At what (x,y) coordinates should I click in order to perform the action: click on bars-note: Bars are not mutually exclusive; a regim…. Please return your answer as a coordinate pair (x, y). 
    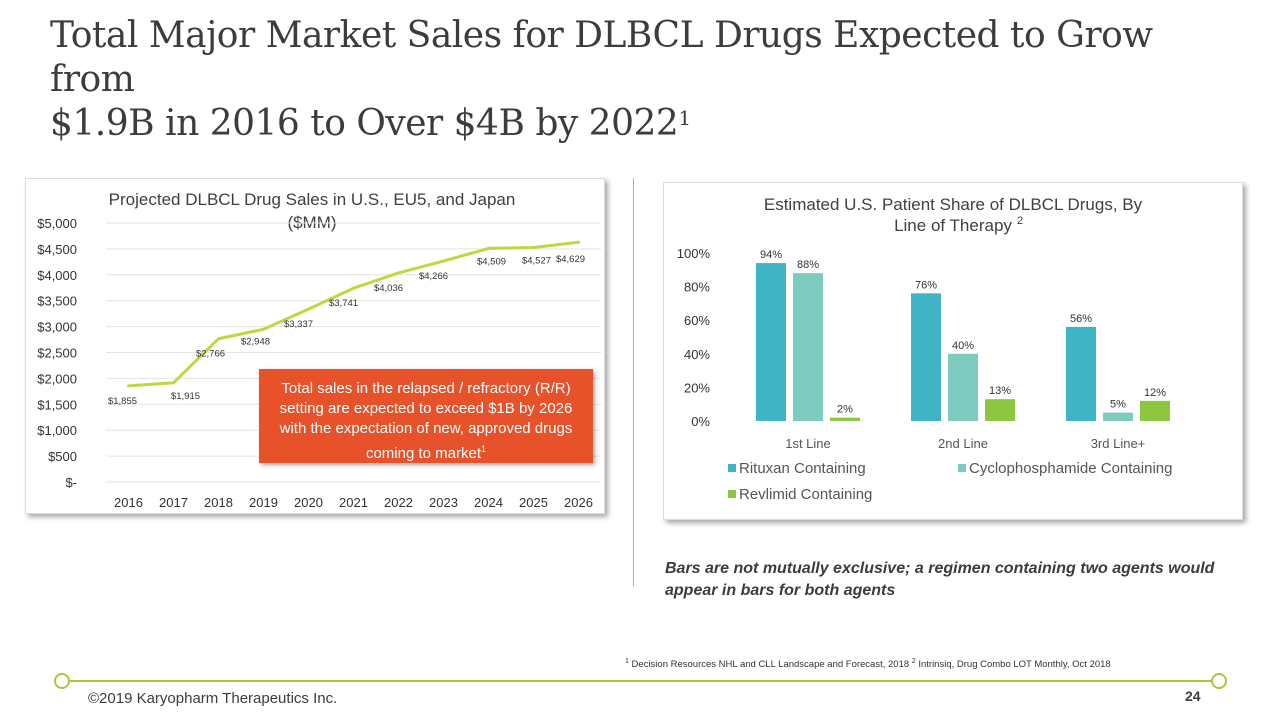
    Looking at the image, I should click on (940, 579).